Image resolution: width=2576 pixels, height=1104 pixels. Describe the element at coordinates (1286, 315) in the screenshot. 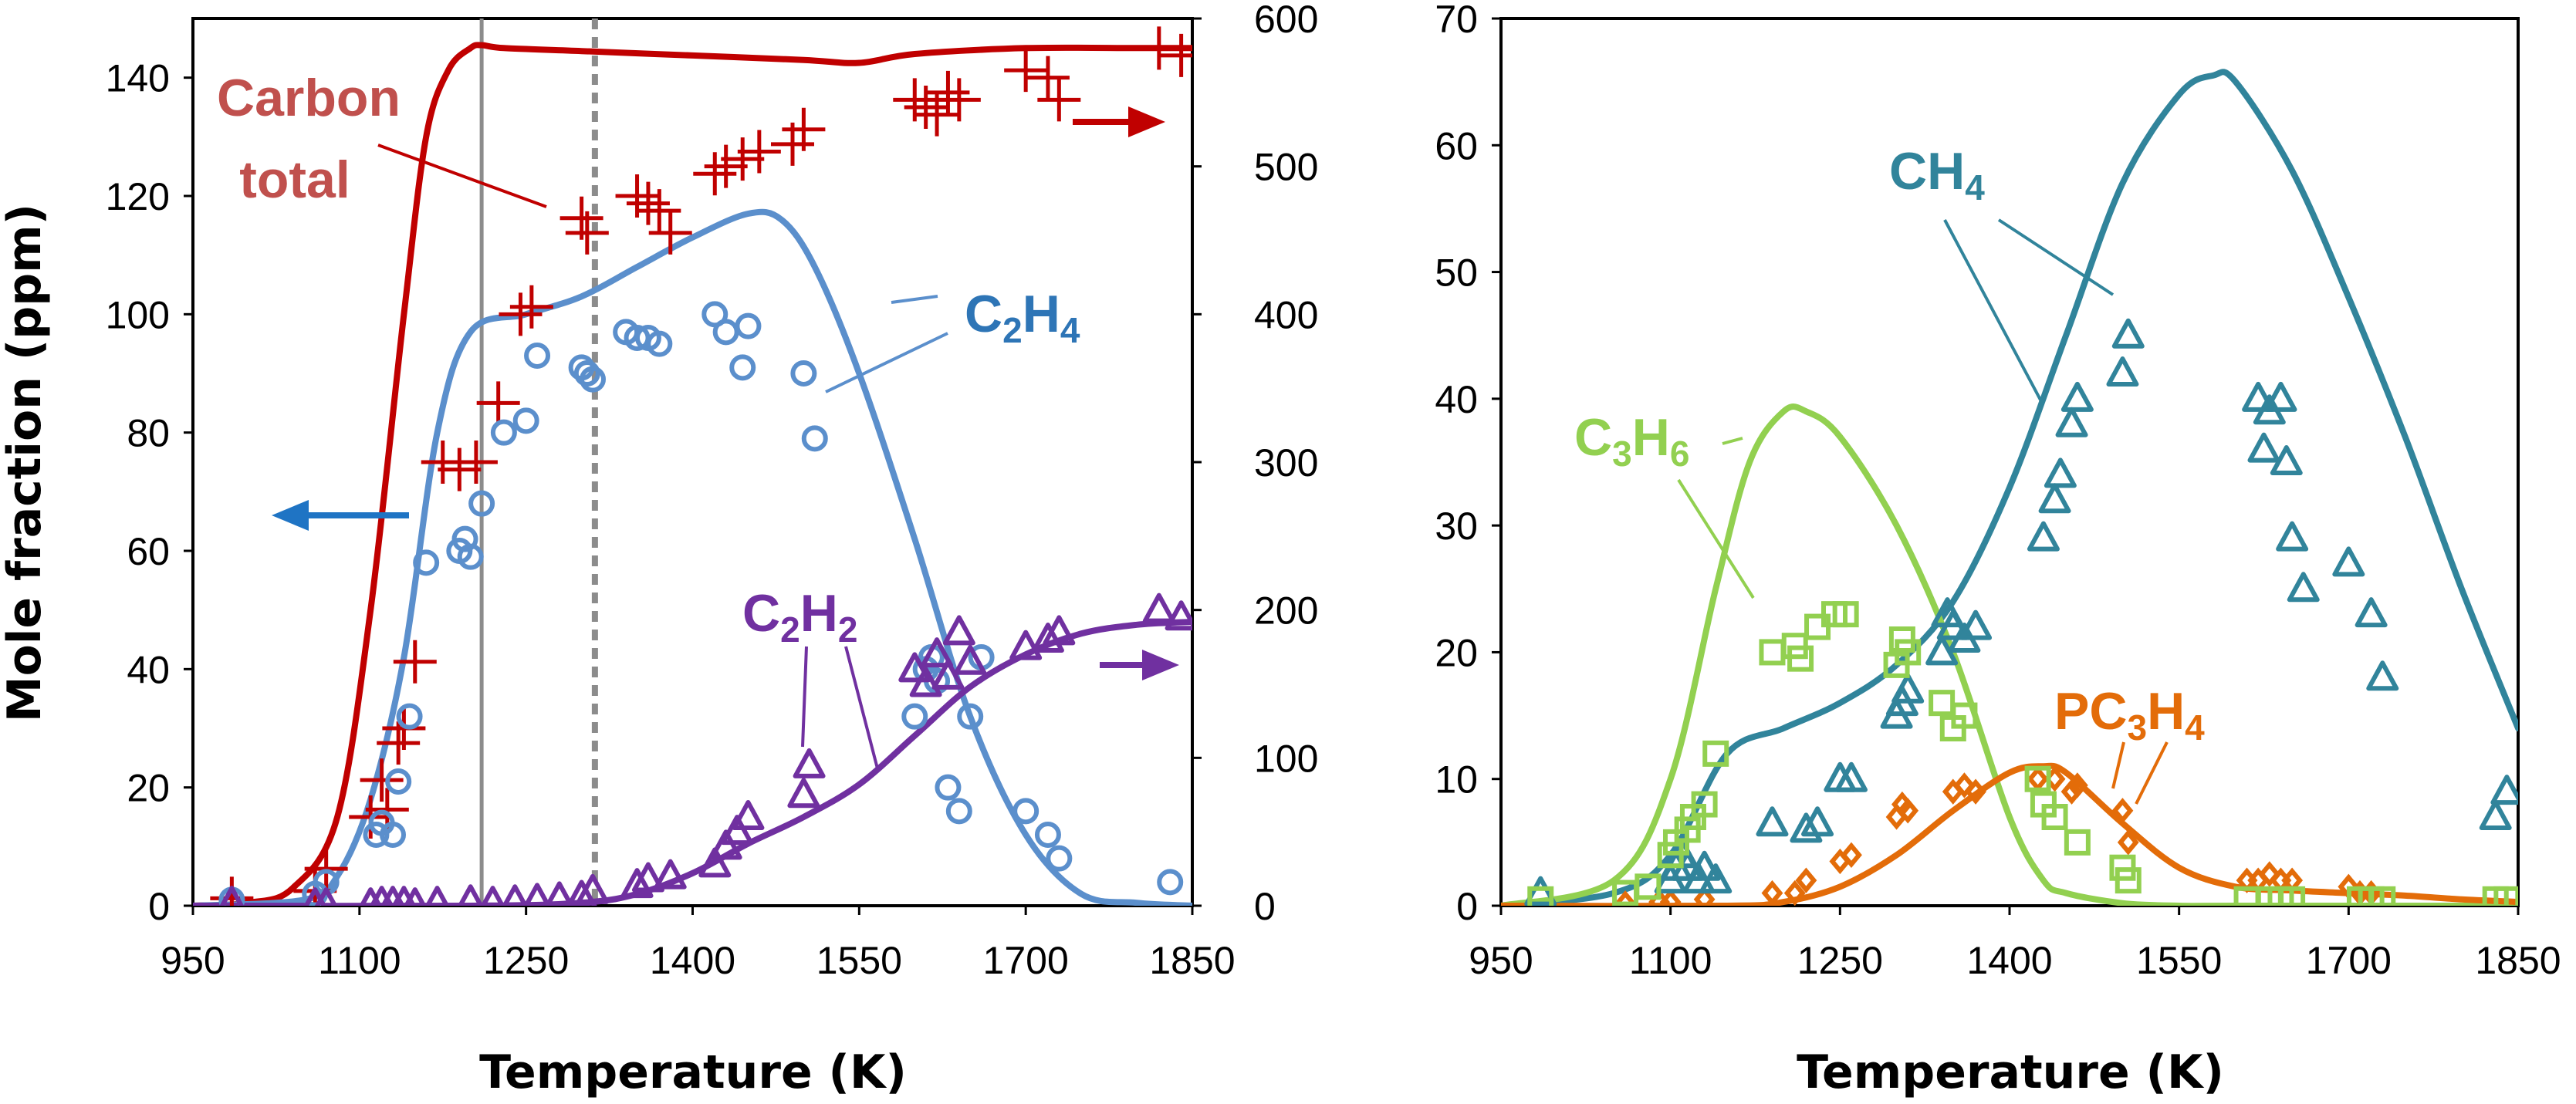

I see `left-y2-tick-label: 400` at that location.